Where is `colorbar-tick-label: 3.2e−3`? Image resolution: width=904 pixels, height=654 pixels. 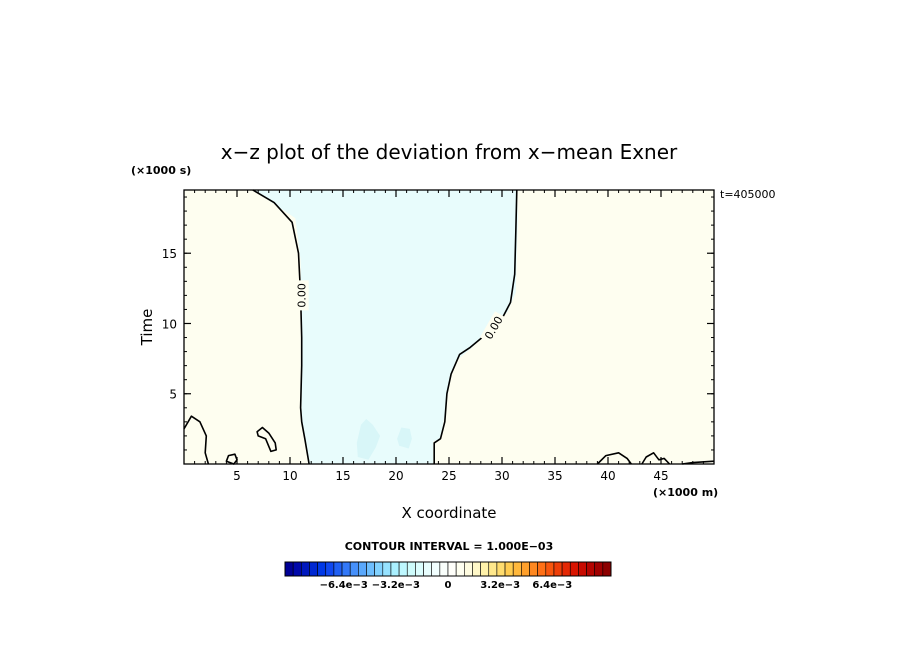
colorbar-tick-label: 3.2e−3 is located at coordinates (500, 585).